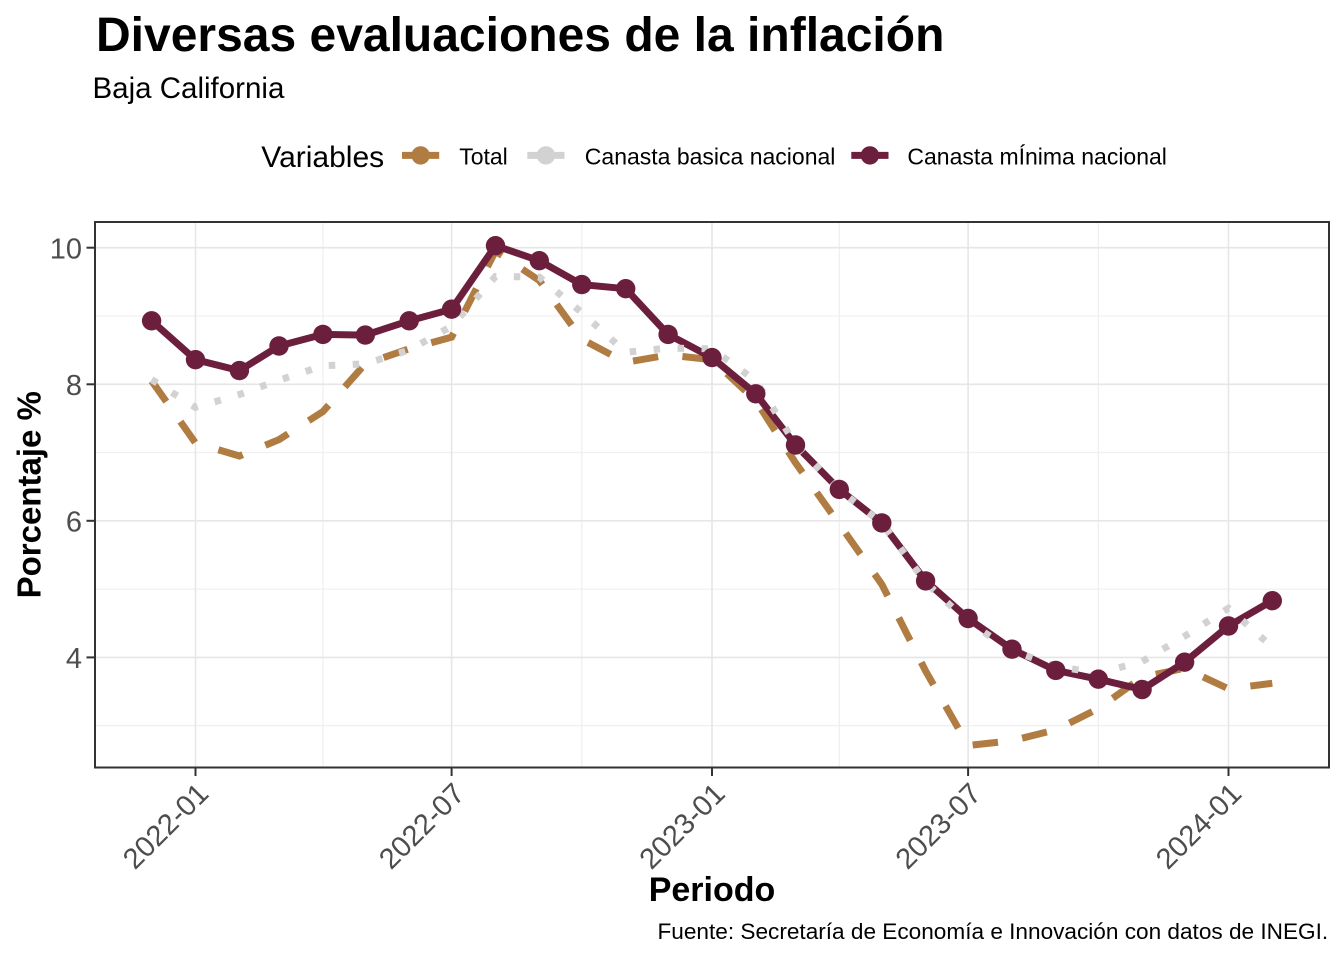  What do you see at coordinates (189, 88) in the screenshot?
I see `svg-text: Baja California` at bounding box center [189, 88].